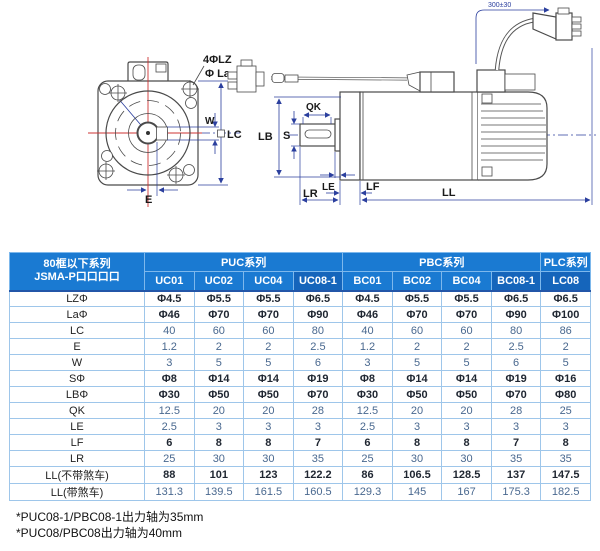 Image resolution: width=600 pixels, height=551 pixels. What do you see at coordinates (300, 314) in the screenshot?
I see `table-row: LaΦ Φ46 Φ70 Φ70 Φ90 Φ46 Φ70 Φ70 Φ90 Φ100` at bounding box center [300, 314].